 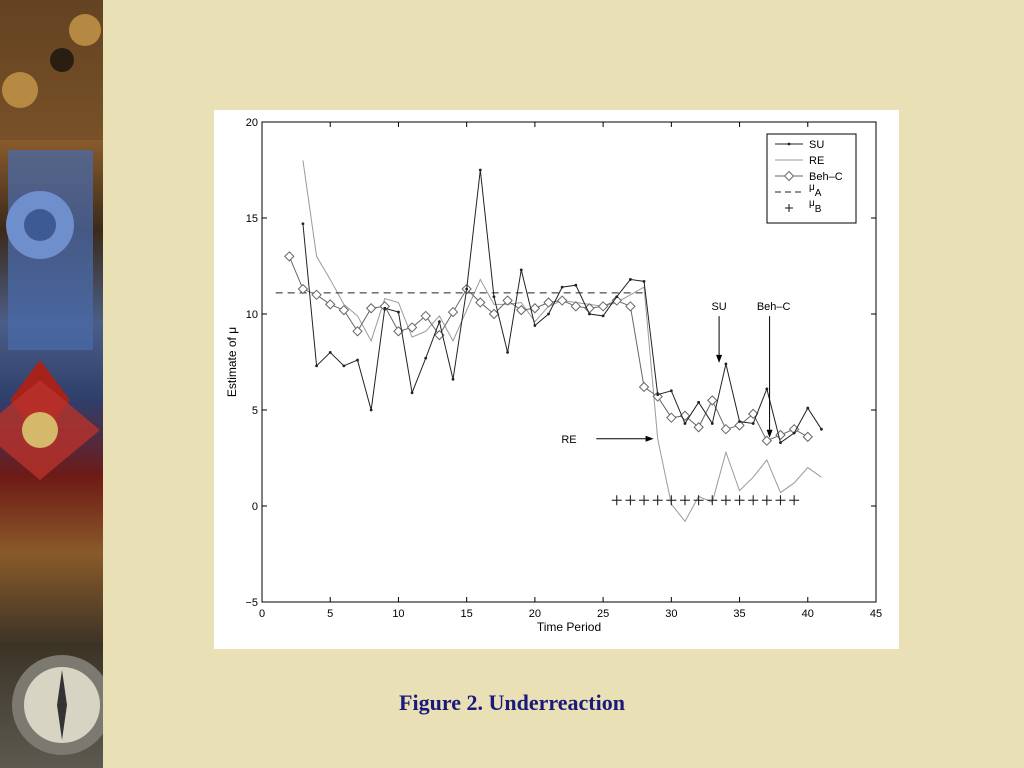 I want to click on x-tick-label: 45, so click(x=876, y=614).